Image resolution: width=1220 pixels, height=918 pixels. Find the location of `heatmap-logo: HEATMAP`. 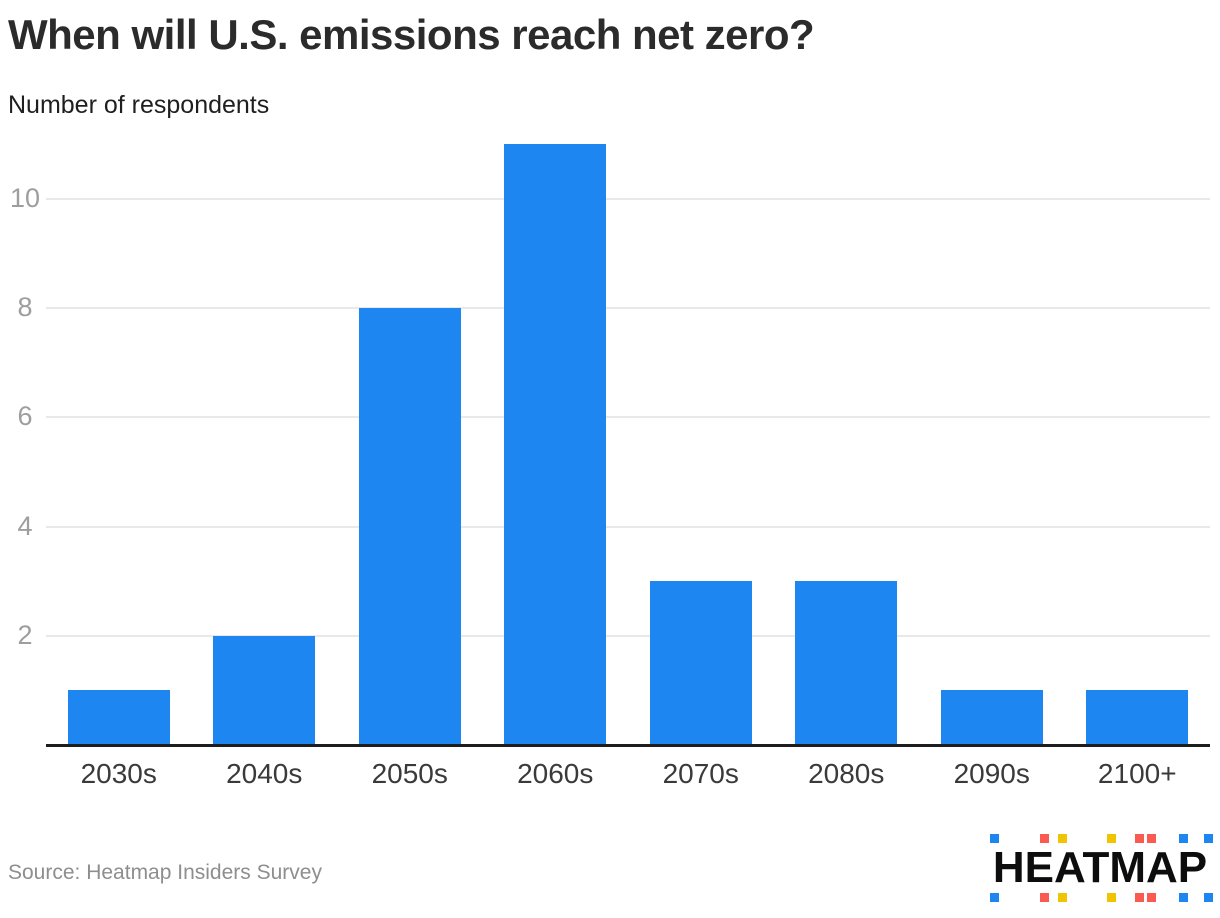

heatmap-logo: HEATMAP is located at coordinates (1100, 869).